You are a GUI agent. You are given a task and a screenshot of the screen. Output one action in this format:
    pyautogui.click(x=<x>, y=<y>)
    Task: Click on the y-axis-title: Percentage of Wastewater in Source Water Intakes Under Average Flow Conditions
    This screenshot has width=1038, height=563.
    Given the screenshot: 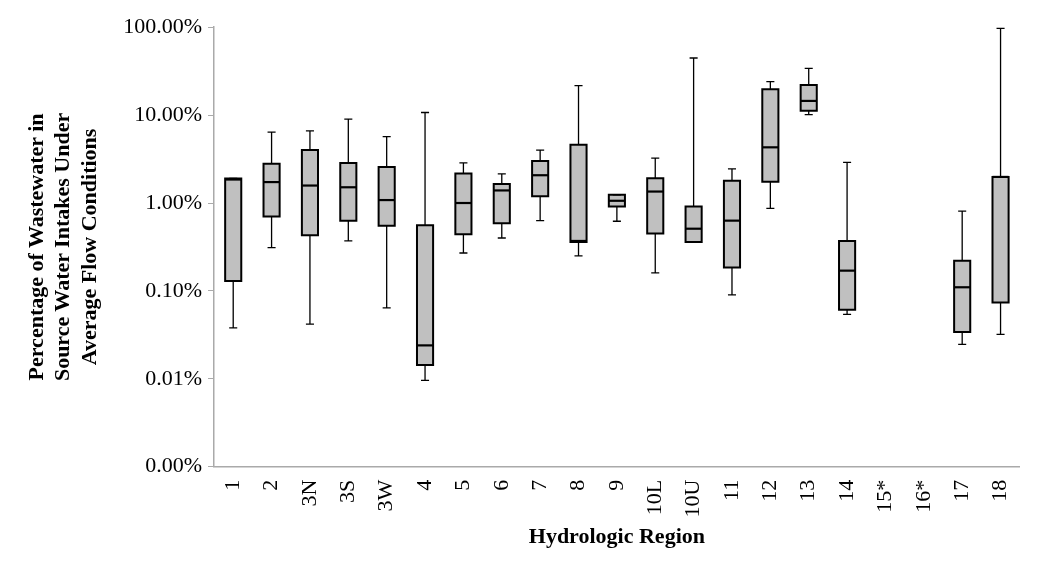 What is the action you would take?
    pyautogui.click(x=61, y=247)
    